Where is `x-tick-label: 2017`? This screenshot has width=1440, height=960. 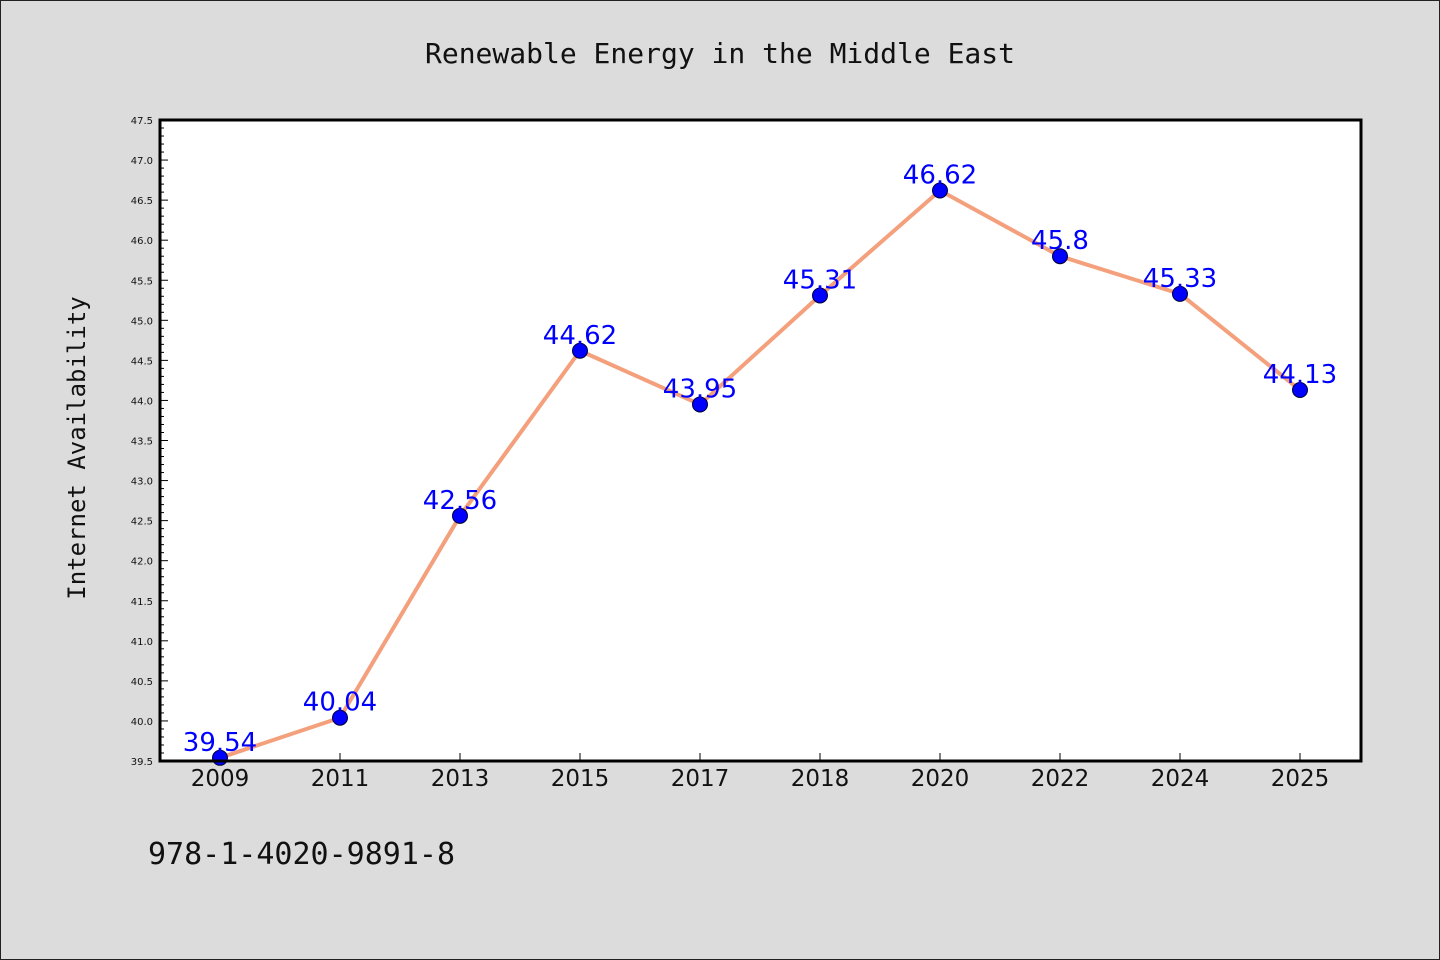 x-tick-label: 2017 is located at coordinates (700, 779).